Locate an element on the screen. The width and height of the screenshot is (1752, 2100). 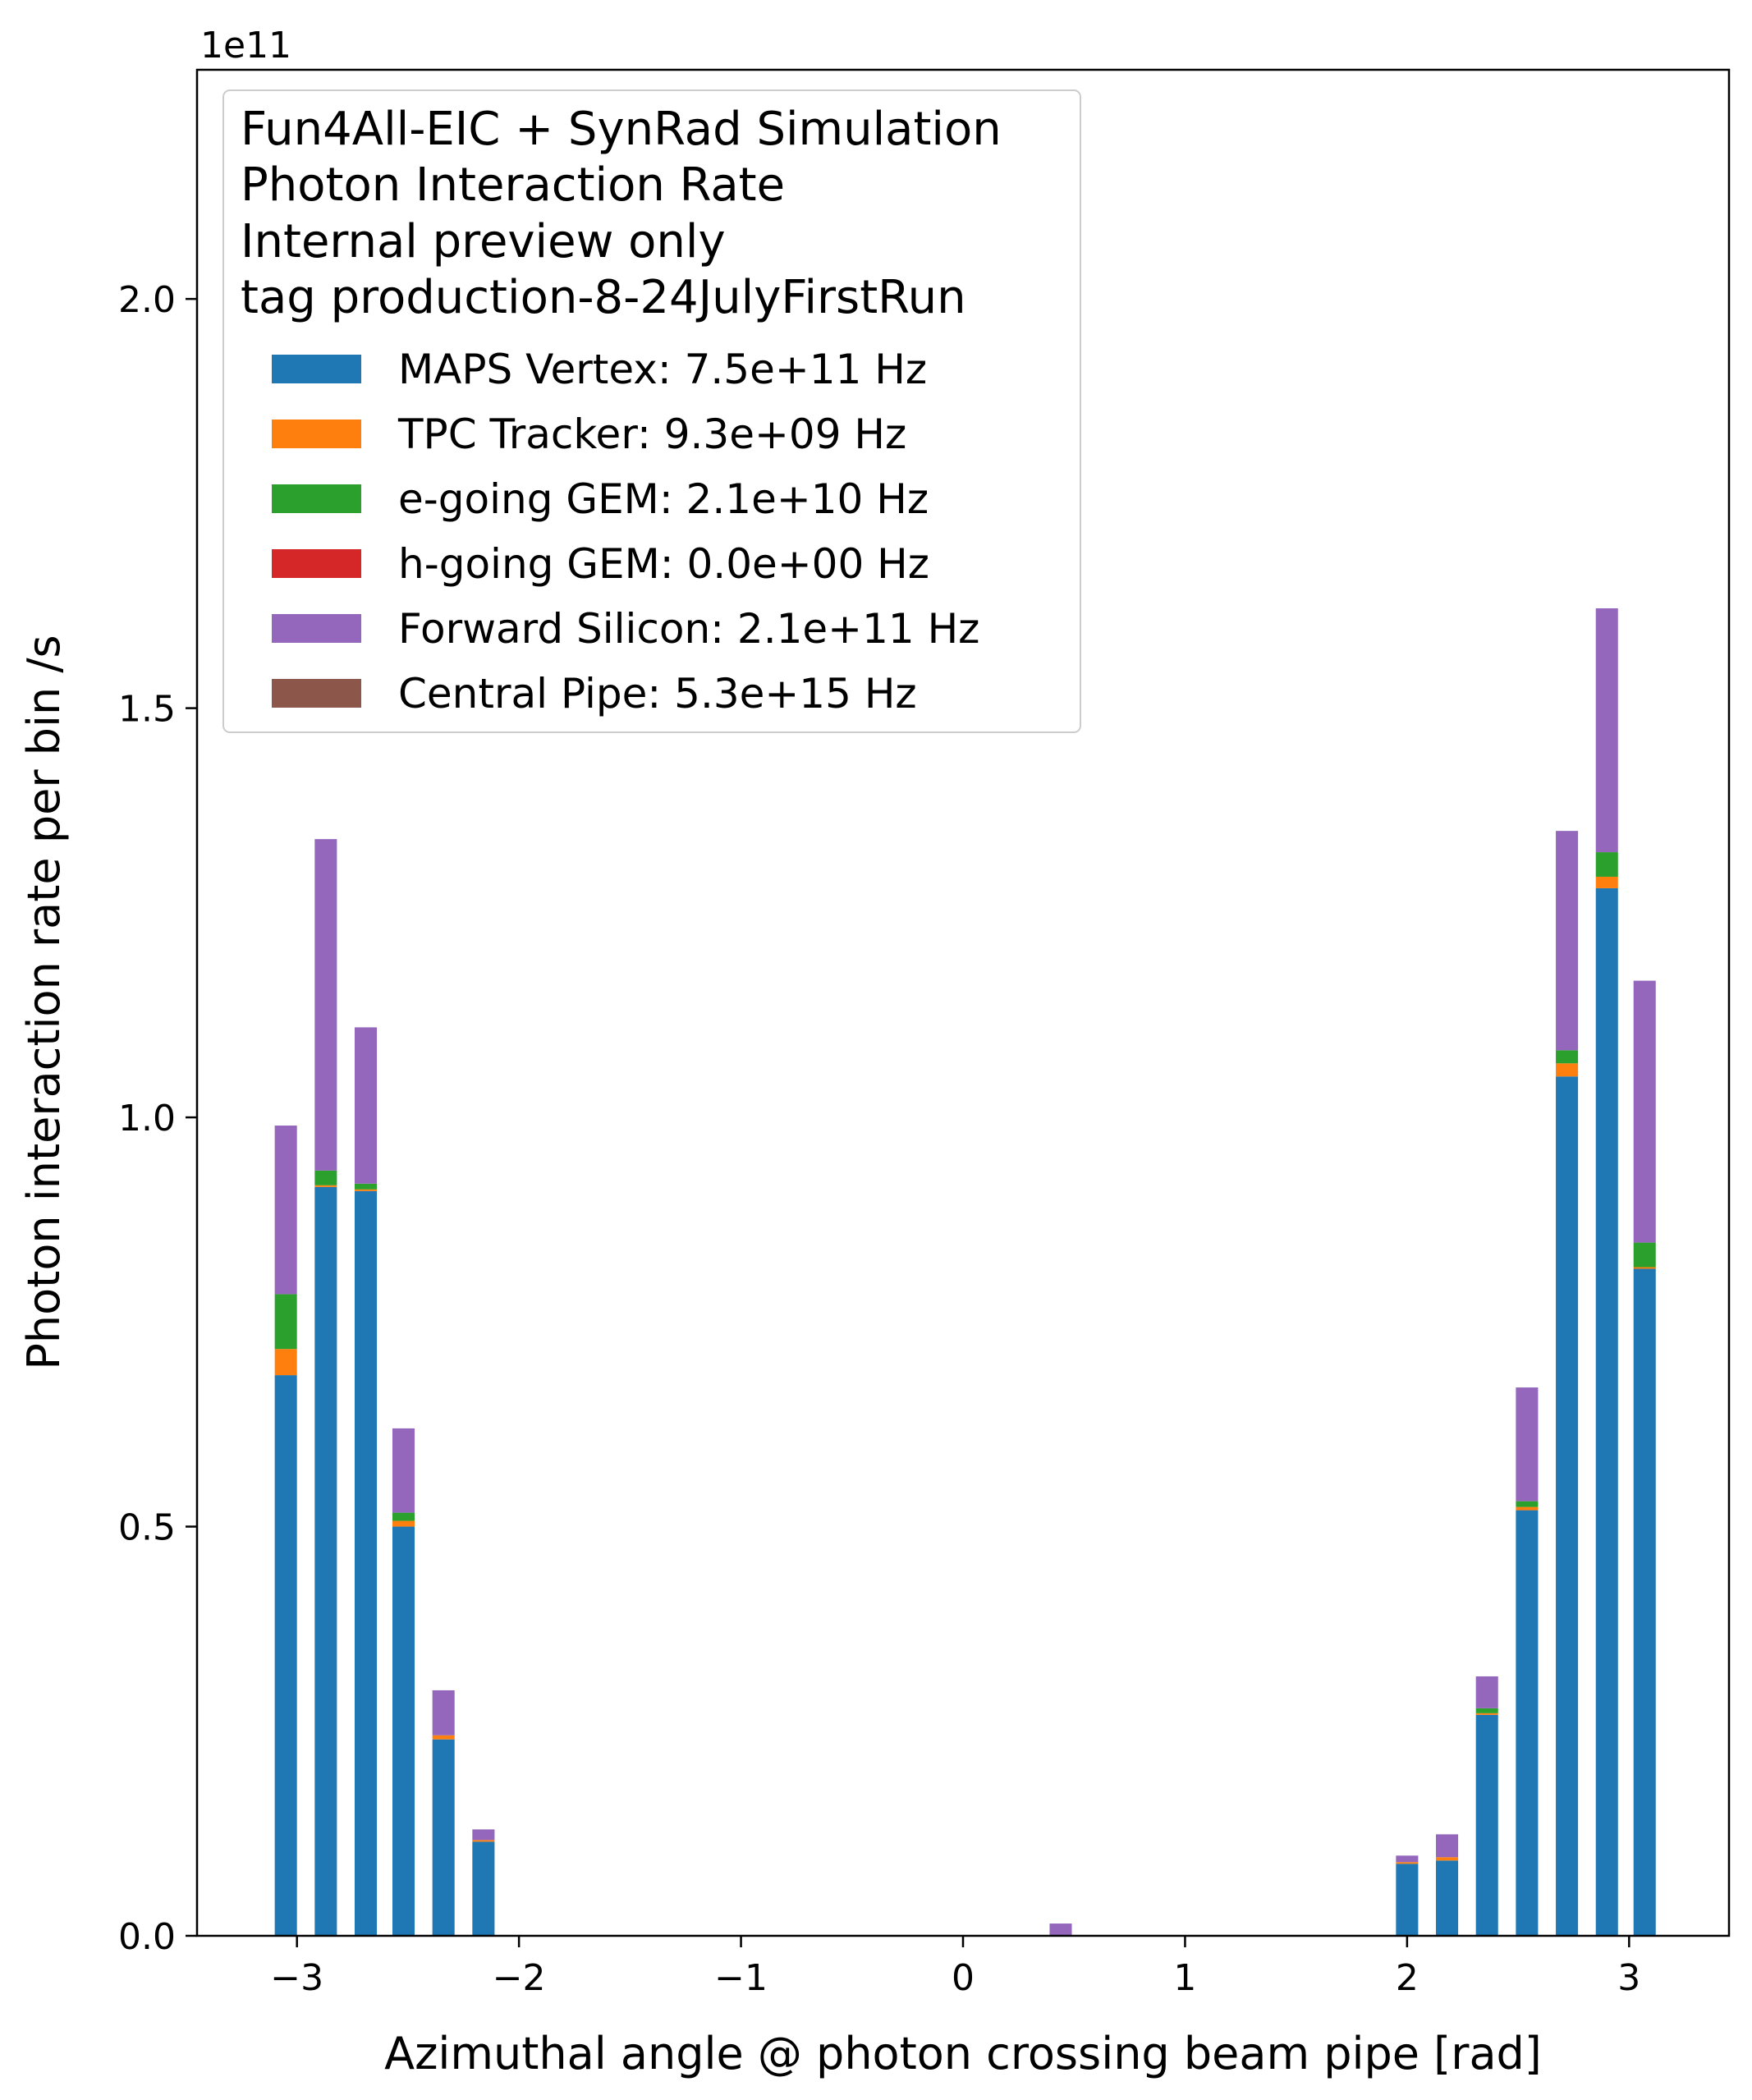
y-tick-label: 0.0 is located at coordinates (147, 1937).